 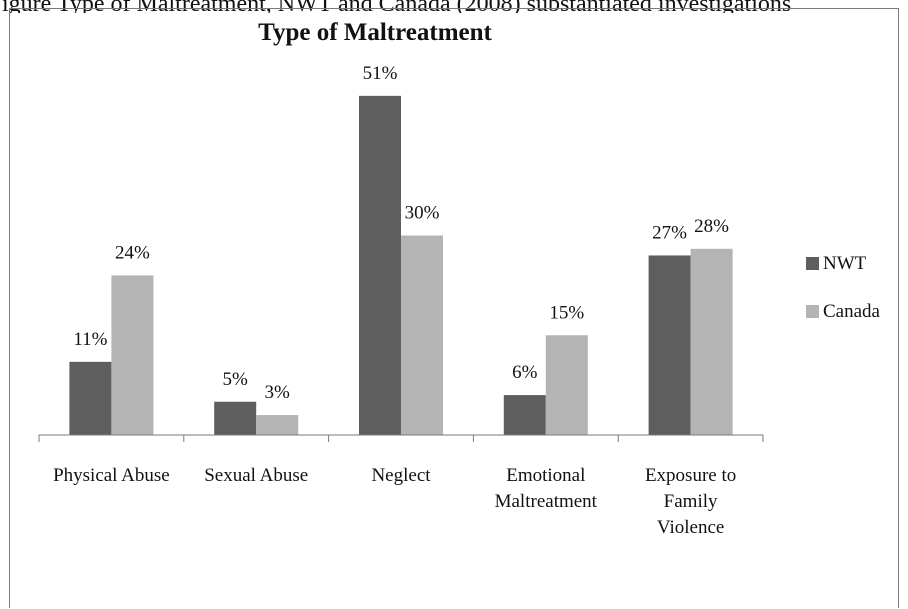 What do you see at coordinates (525, 372) in the screenshot?
I see `data-label-nwt-3: 6%` at bounding box center [525, 372].